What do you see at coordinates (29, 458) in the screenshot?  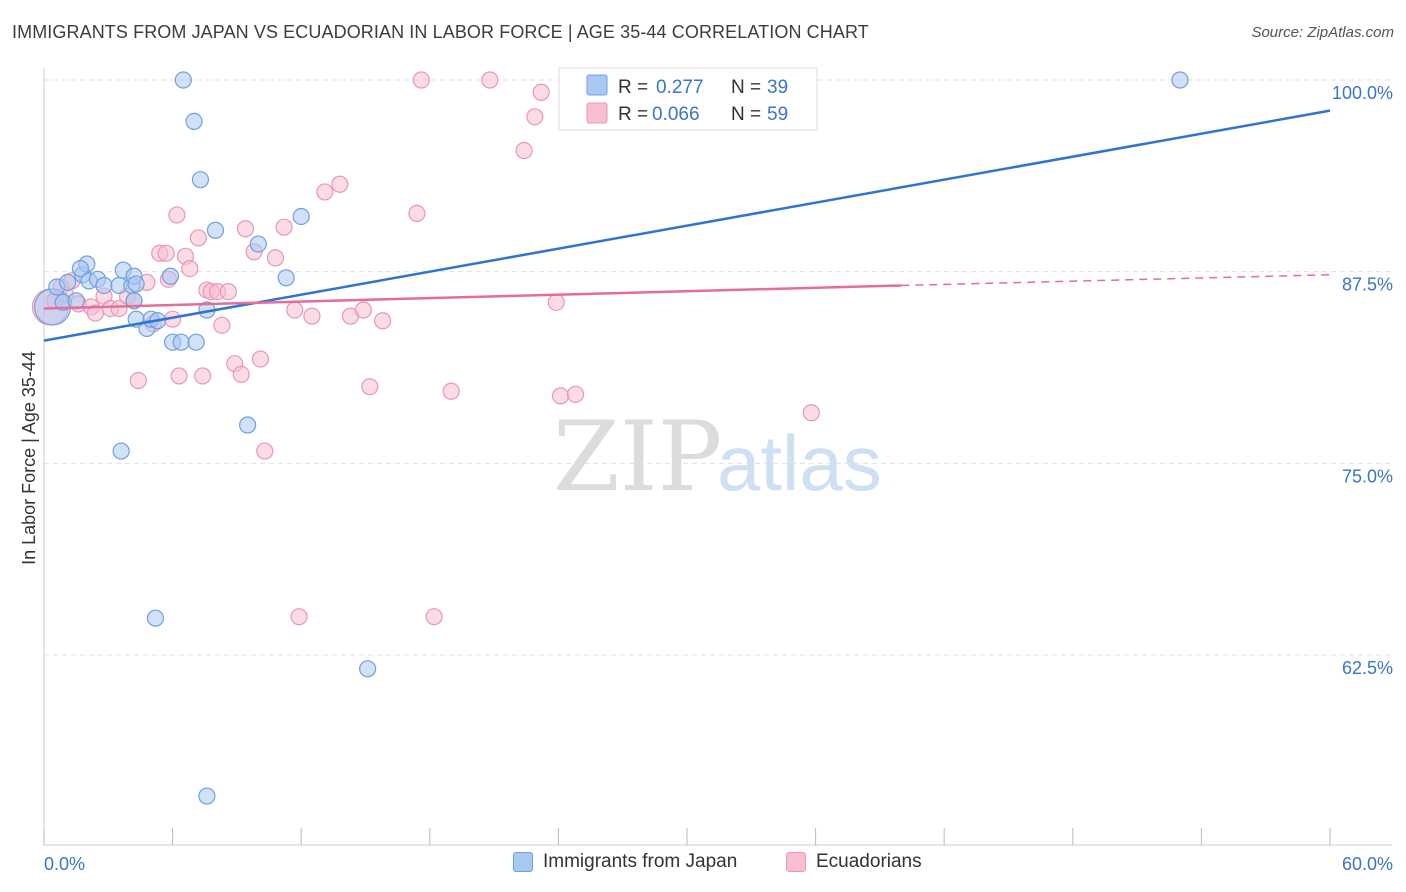 I see `y-axis-label: In Labor Force | Age 35-44` at bounding box center [29, 458].